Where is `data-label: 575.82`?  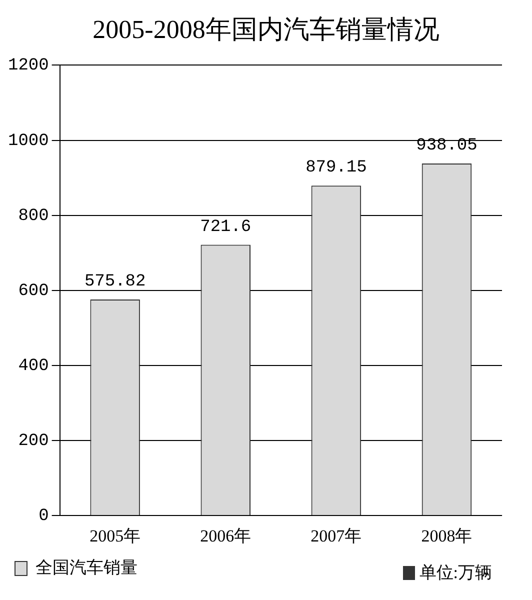
data-label: 575.82 is located at coordinates (115, 282).